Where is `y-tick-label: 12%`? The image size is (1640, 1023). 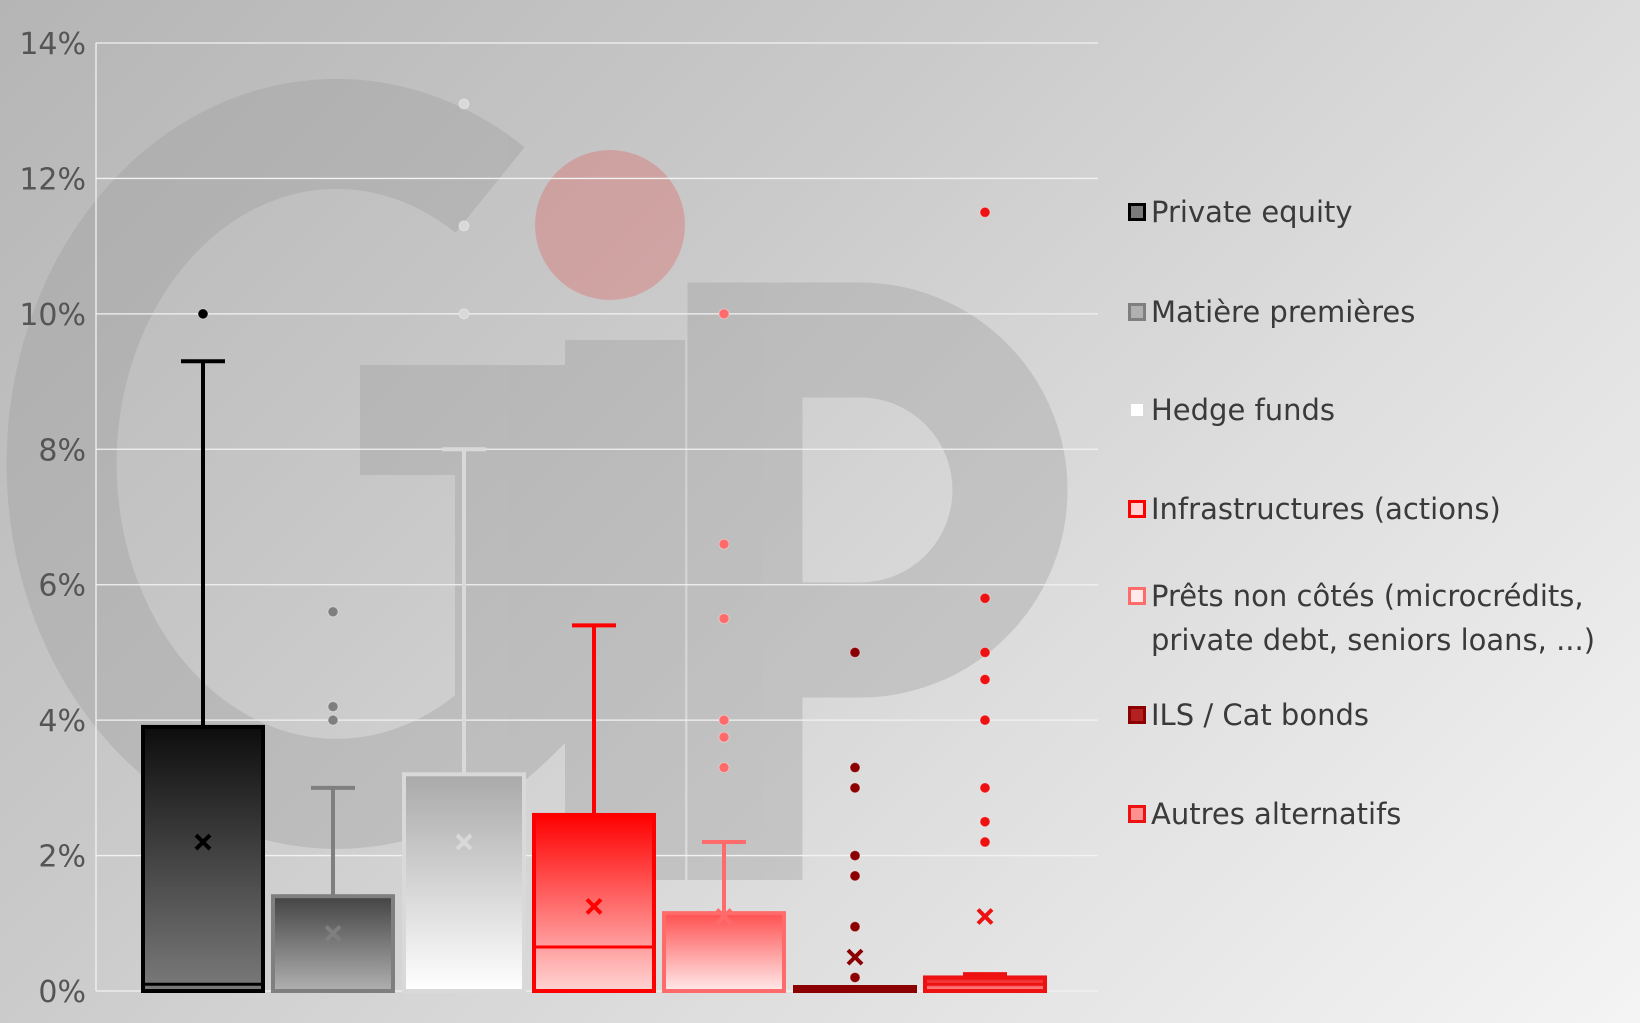
y-tick-label: 12% is located at coordinates (52, 179).